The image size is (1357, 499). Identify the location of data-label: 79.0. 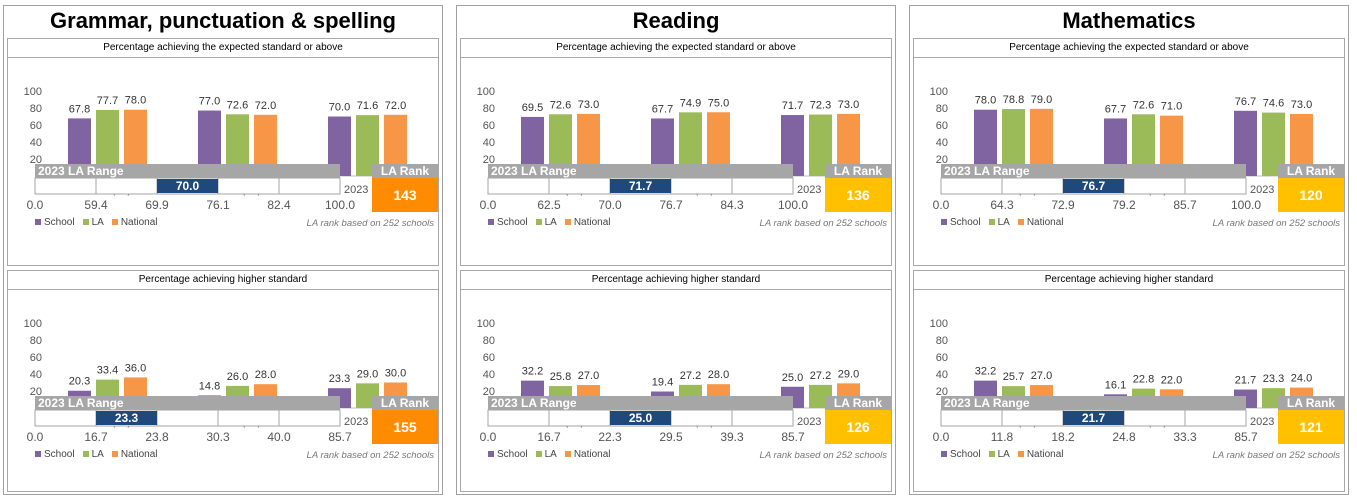
(1041, 100).